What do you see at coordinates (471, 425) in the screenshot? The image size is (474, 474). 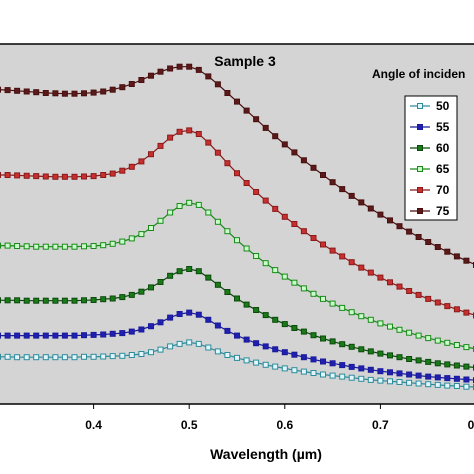 I see `x-tick-label: 0.8` at bounding box center [471, 425].